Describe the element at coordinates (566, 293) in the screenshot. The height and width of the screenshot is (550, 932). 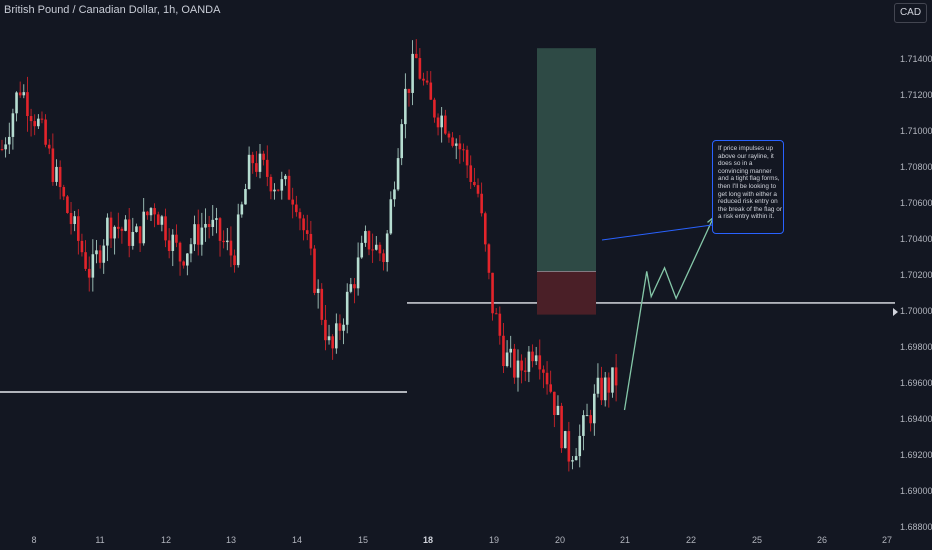
I see `stop-loss-zone` at that location.